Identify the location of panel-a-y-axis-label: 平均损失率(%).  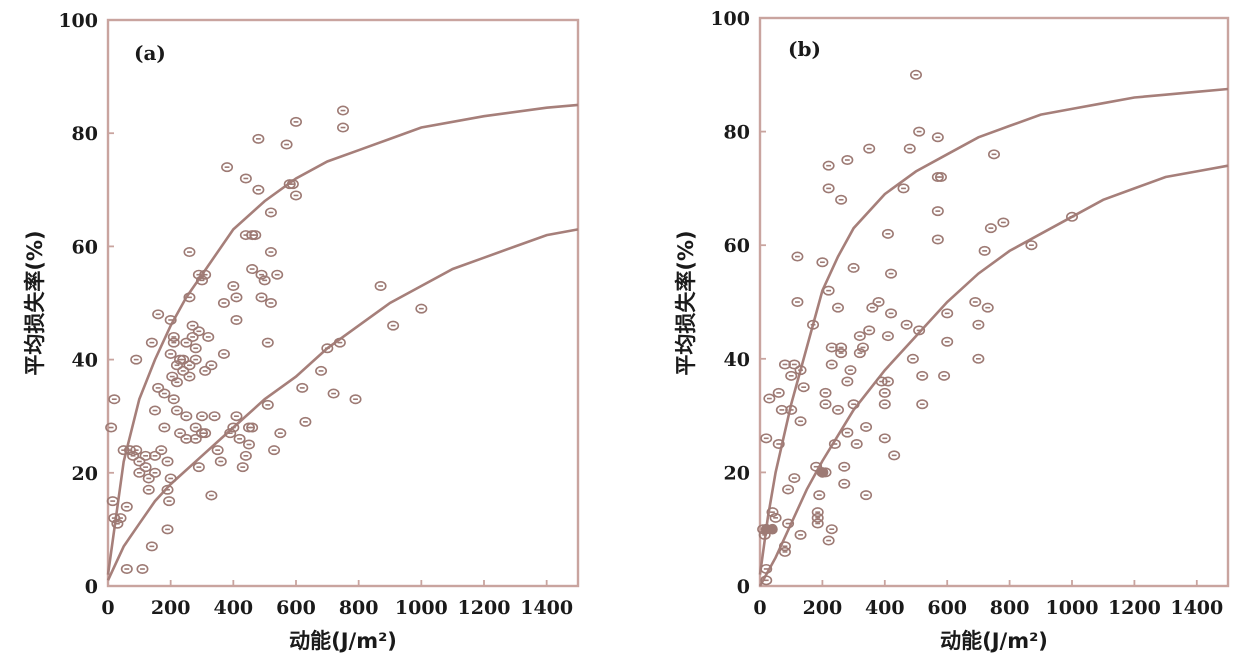
(35, 302).